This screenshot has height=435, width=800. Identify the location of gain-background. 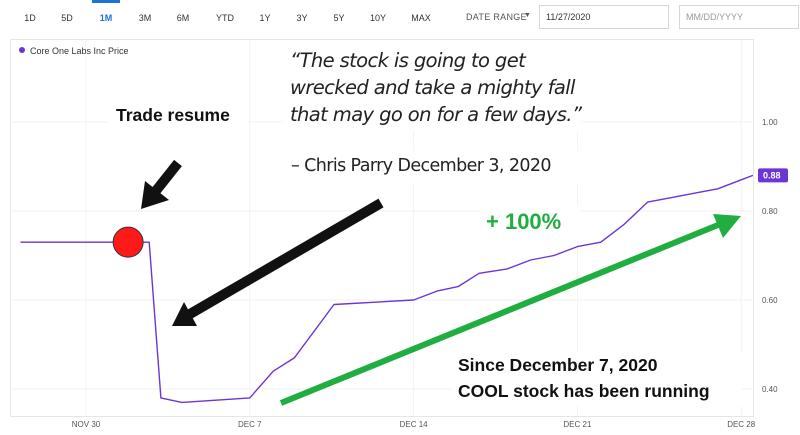
(530, 223).